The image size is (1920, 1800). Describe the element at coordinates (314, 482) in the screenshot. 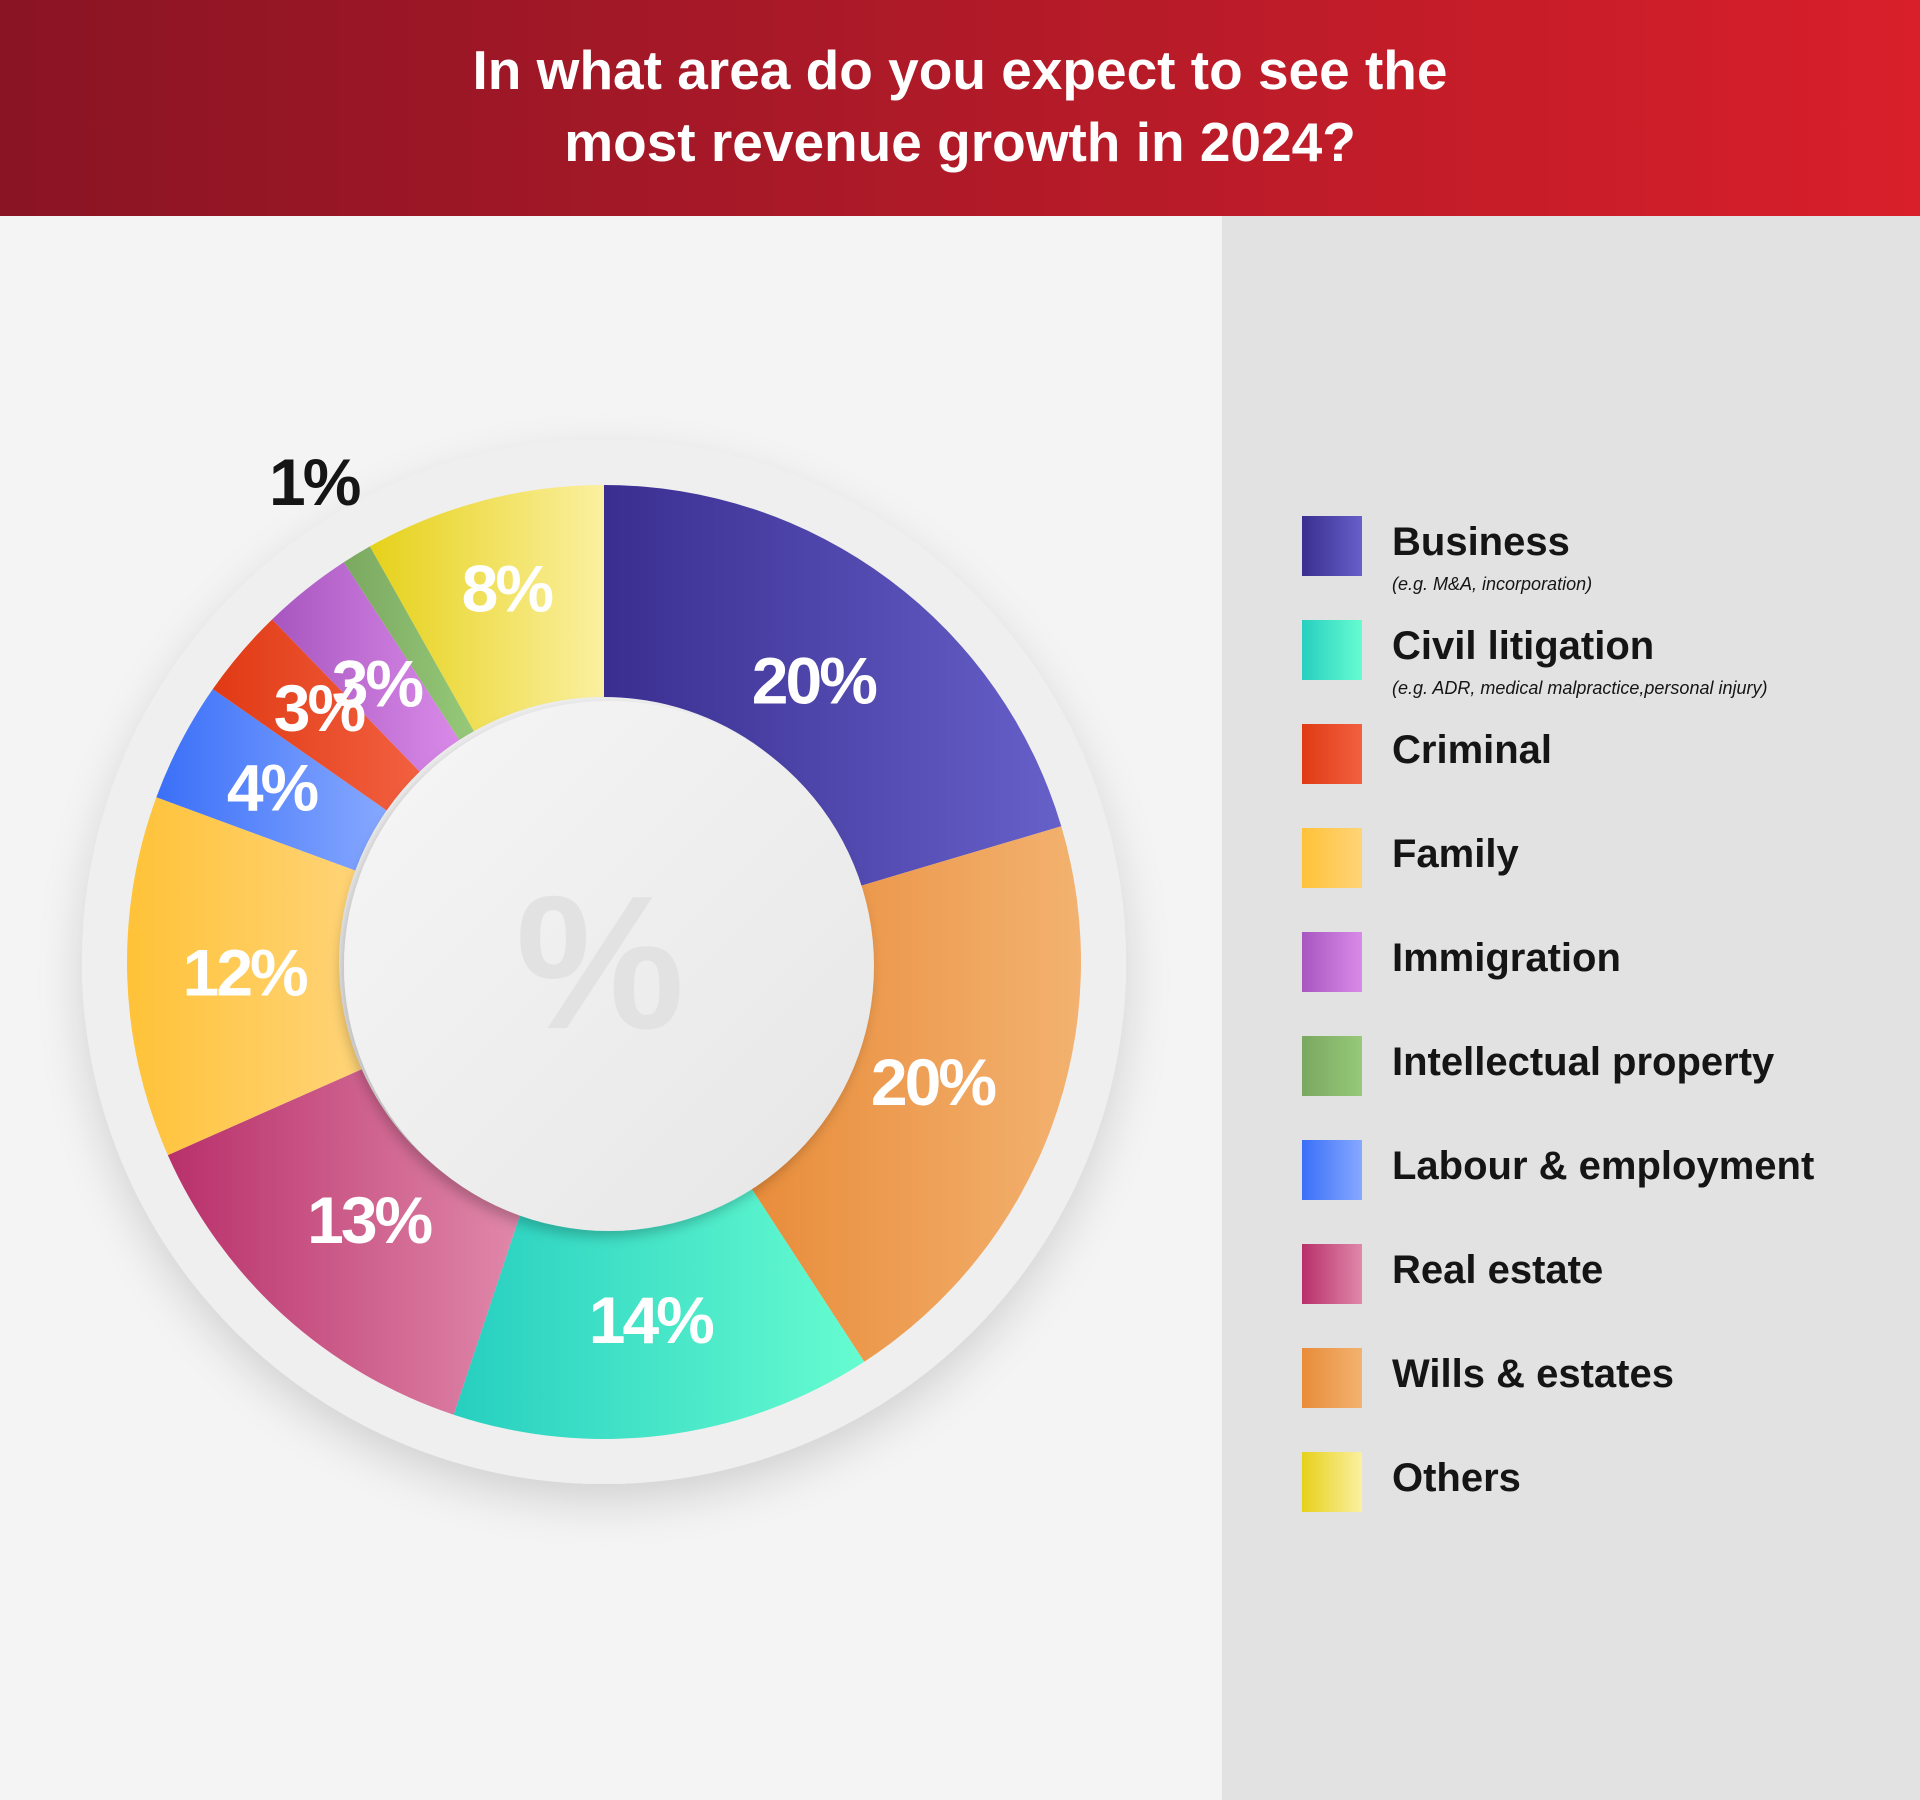

I see `slice-label-intellectual-property: 1%` at that location.